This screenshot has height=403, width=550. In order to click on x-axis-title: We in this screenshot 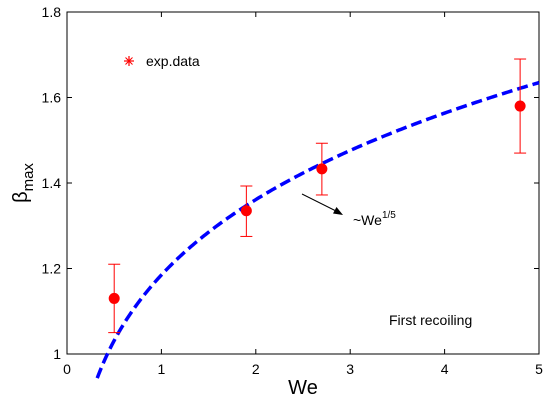, I will do `click(303, 388)`.